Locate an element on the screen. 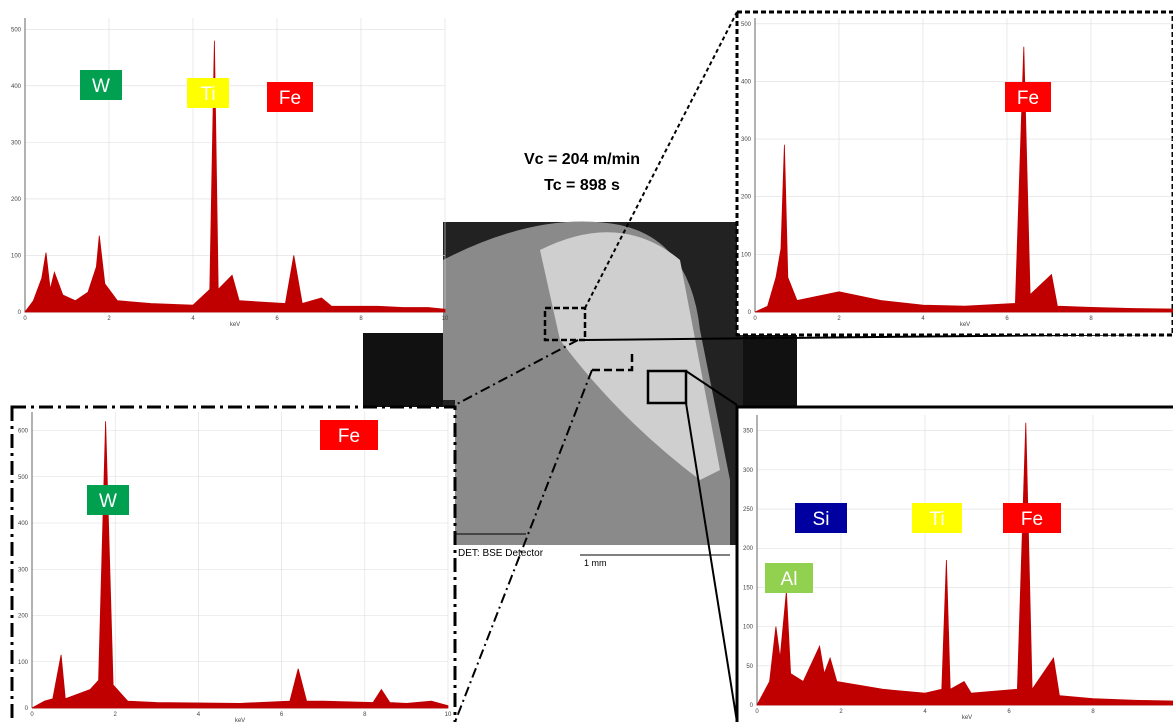 The height and width of the screenshot is (722, 1173). y-tick-label: 250 is located at coordinates (748, 510).